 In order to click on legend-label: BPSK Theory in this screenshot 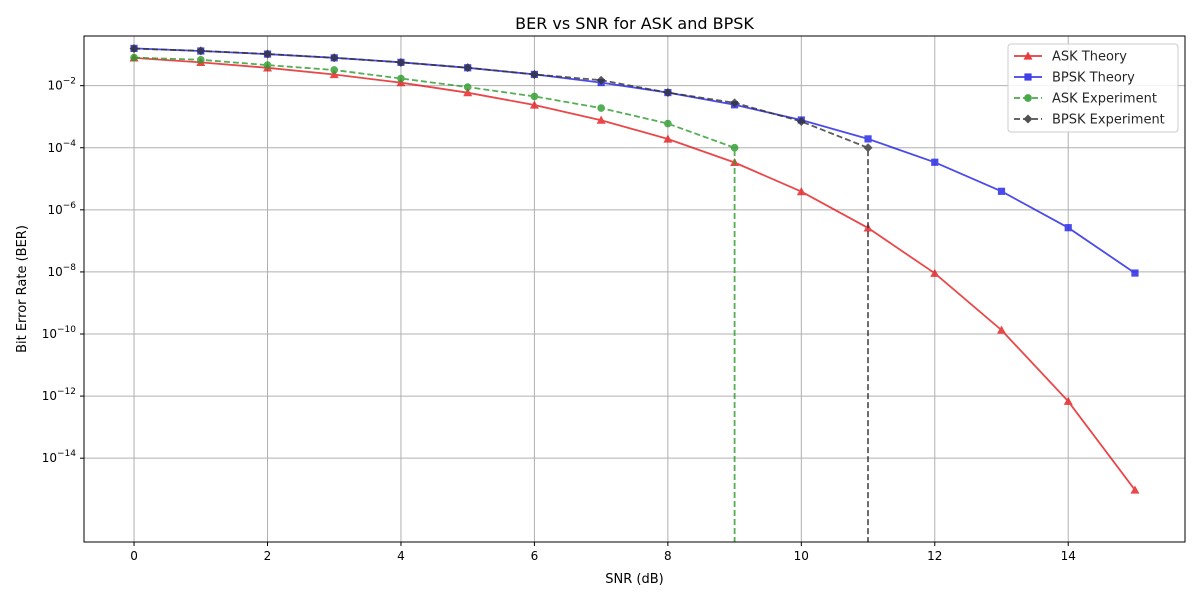, I will do `click(1093, 78)`.